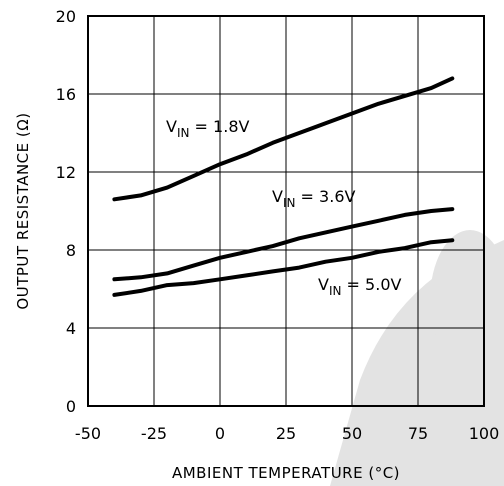  What do you see at coordinates (418, 433) in the screenshot?
I see `x-tick-label-5: 75` at bounding box center [418, 433].